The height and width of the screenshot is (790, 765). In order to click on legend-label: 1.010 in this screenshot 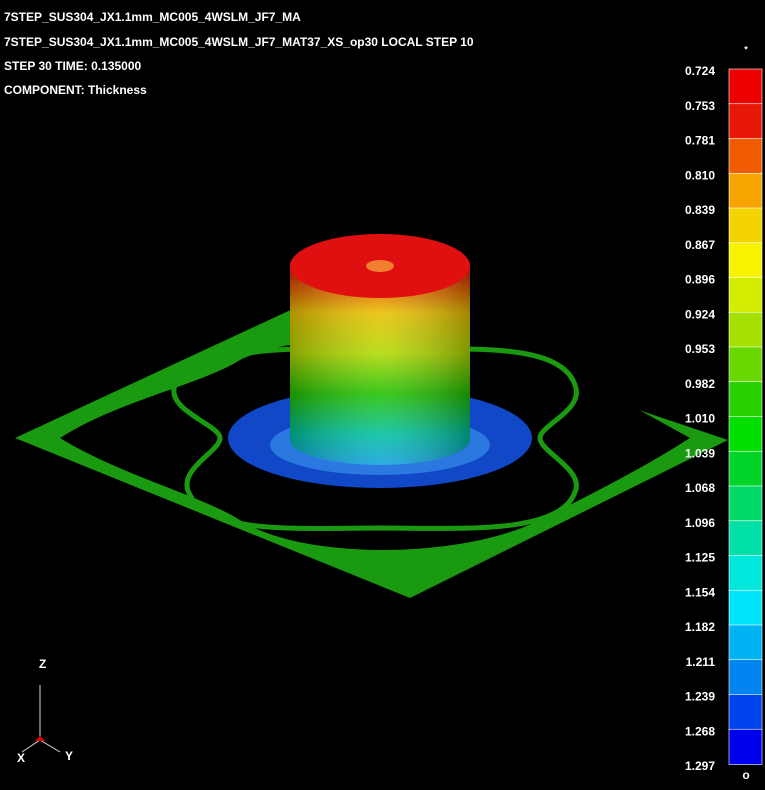, I will do `click(700, 419)`.